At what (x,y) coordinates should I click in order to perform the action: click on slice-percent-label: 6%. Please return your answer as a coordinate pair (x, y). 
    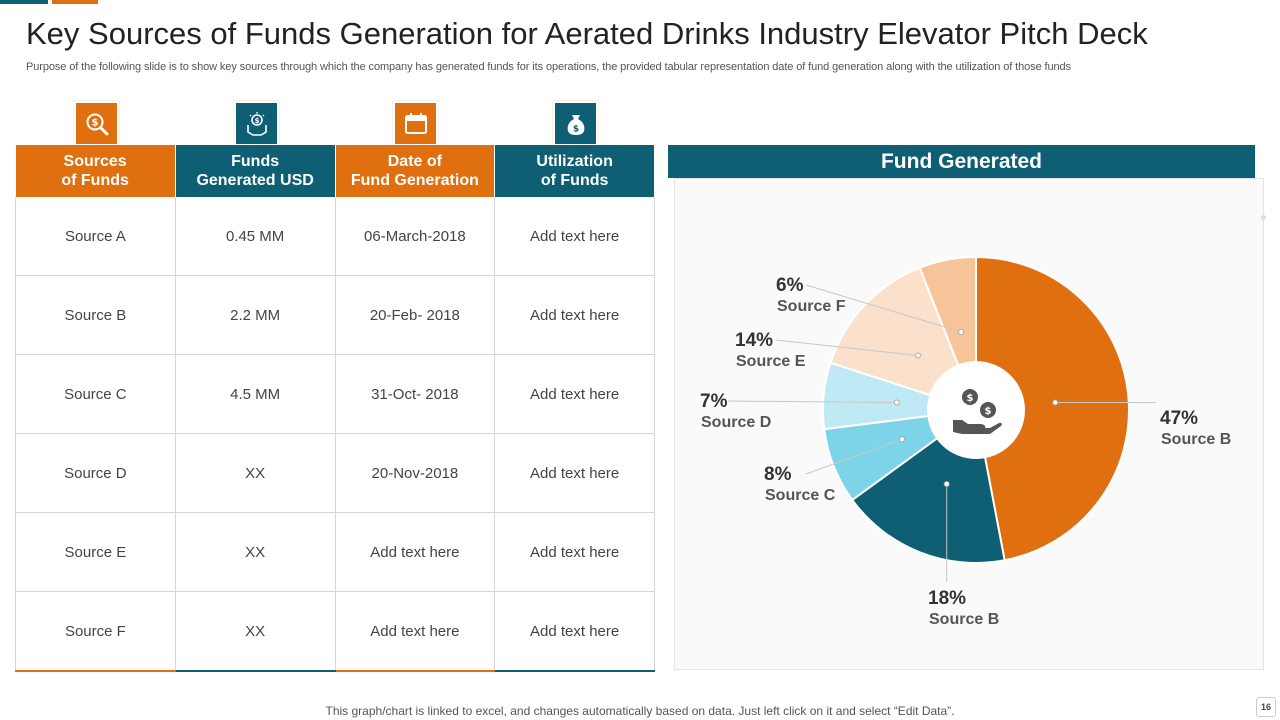
    Looking at the image, I should click on (790, 285).